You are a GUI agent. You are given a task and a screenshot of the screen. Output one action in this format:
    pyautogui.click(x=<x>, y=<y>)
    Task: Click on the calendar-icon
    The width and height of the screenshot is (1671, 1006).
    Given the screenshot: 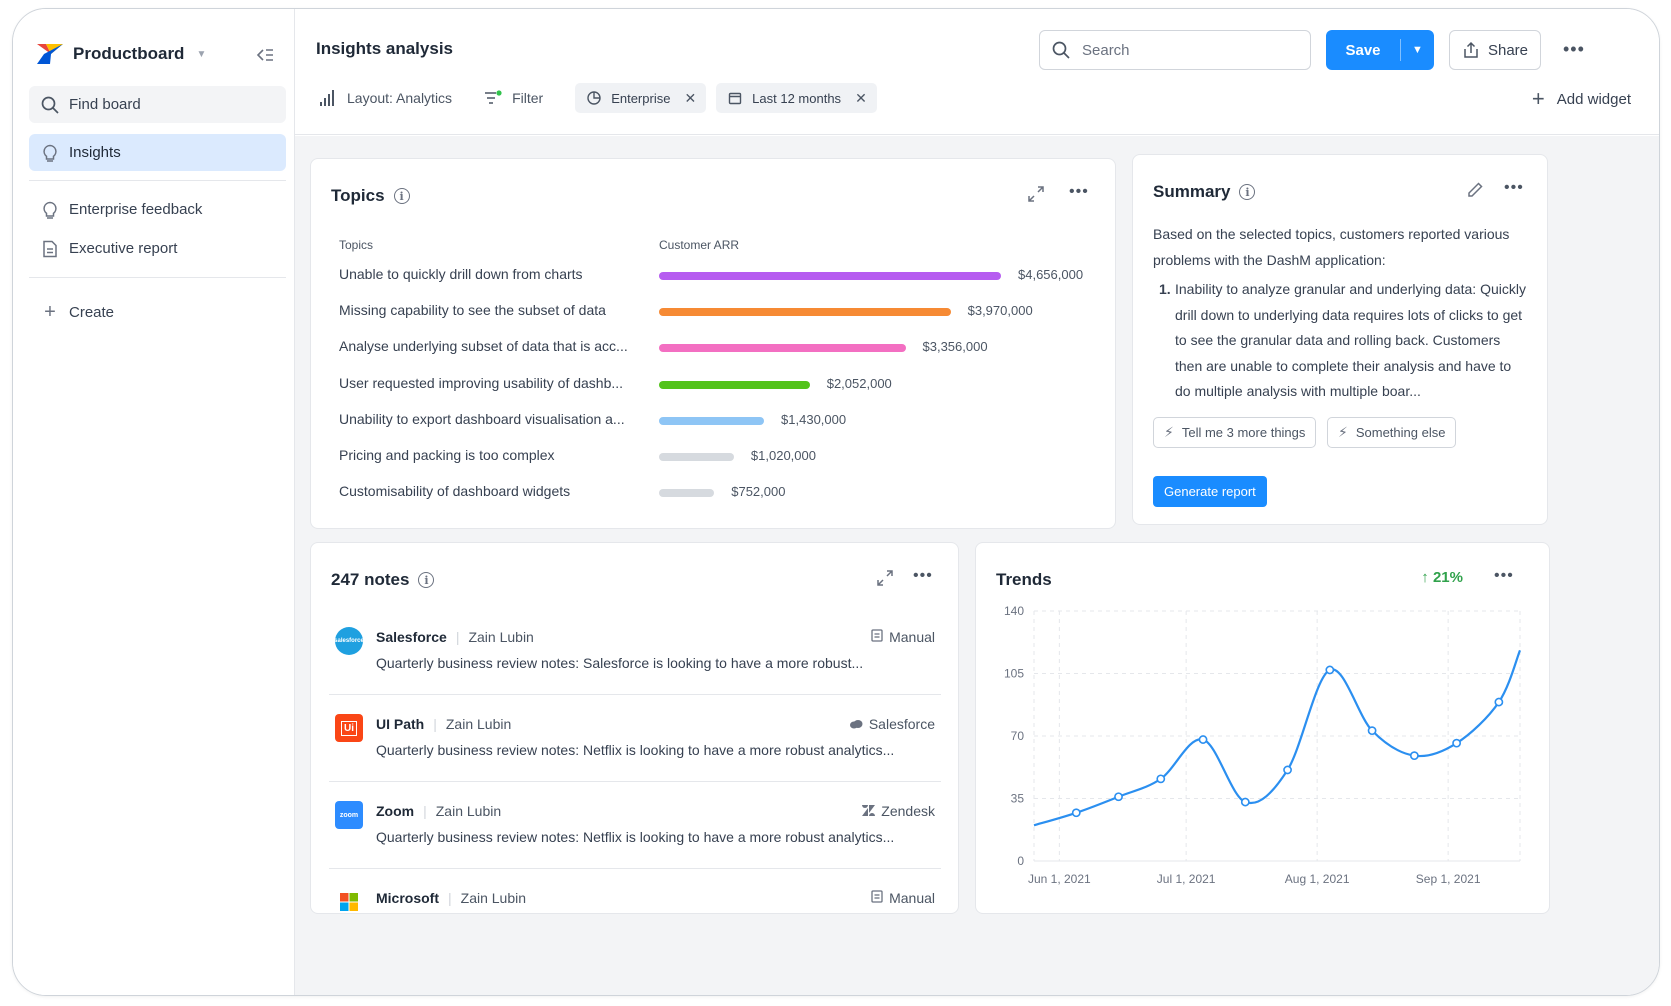 What is the action you would take?
    pyautogui.click(x=735, y=98)
    